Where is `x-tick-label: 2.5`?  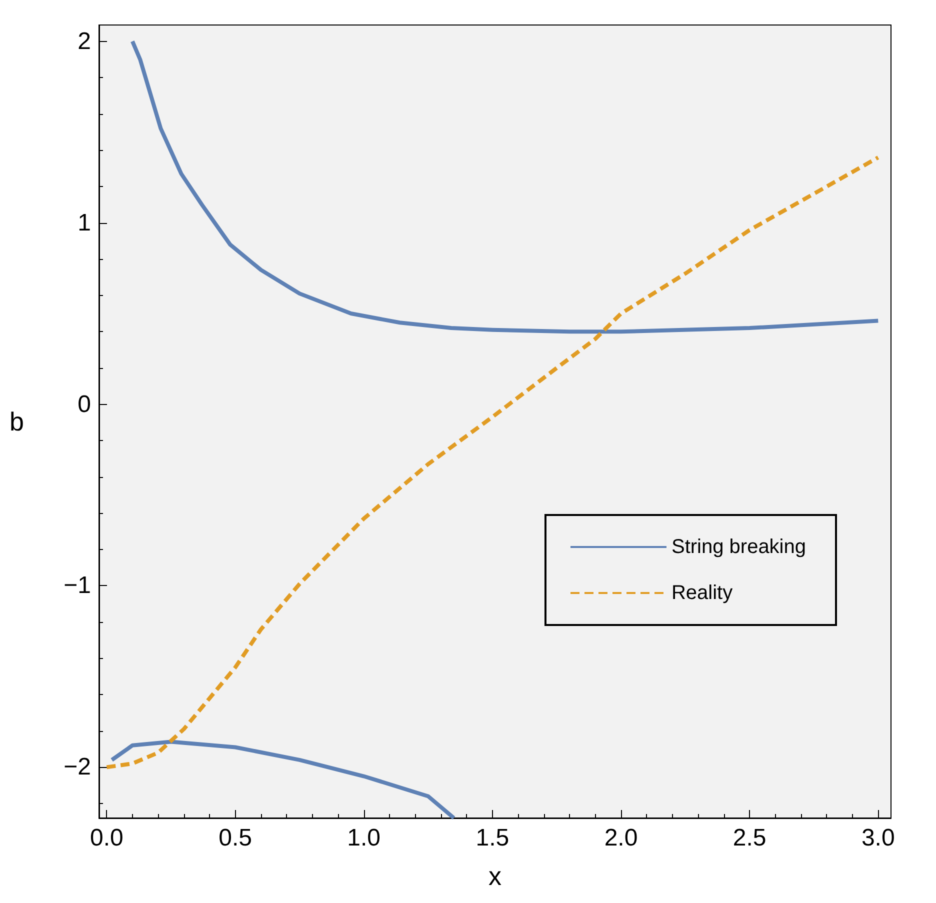
x-tick-label: 2.5 is located at coordinates (749, 838).